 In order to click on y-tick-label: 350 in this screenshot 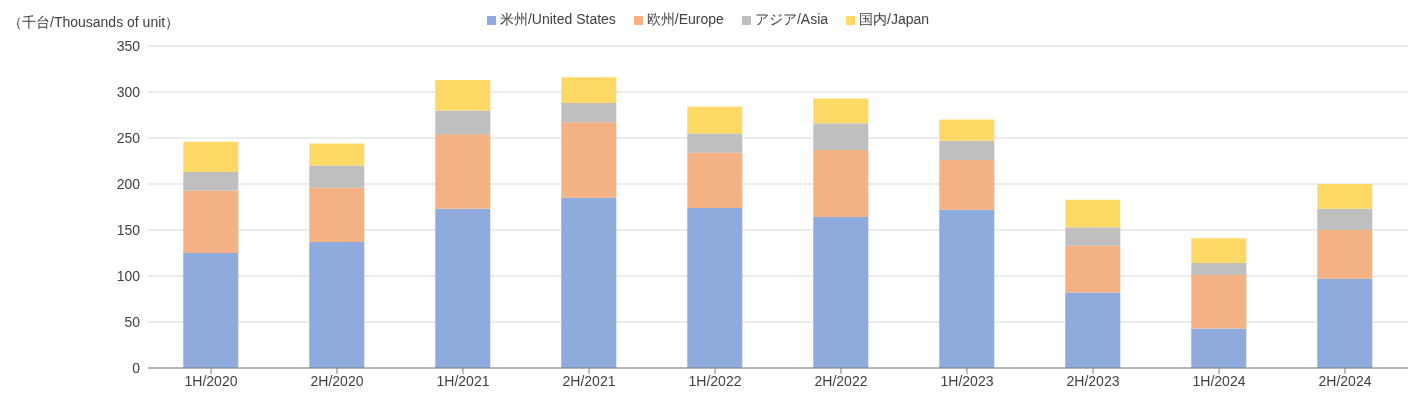, I will do `click(128, 45)`.